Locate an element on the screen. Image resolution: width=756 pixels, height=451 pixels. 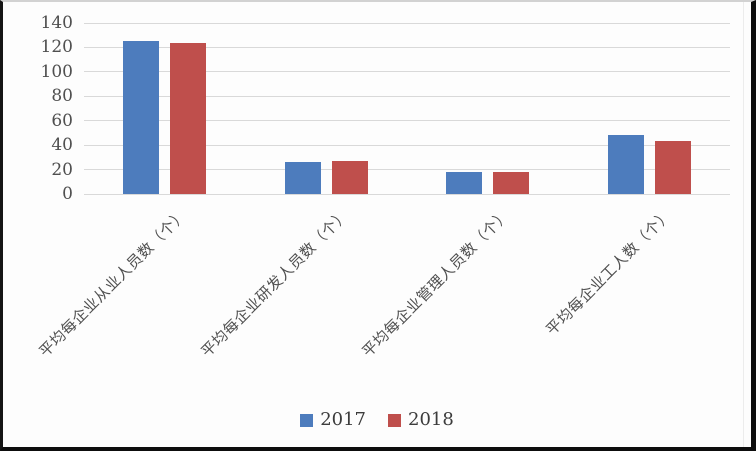
legend-item-2017: 2017 is located at coordinates (333, 420).